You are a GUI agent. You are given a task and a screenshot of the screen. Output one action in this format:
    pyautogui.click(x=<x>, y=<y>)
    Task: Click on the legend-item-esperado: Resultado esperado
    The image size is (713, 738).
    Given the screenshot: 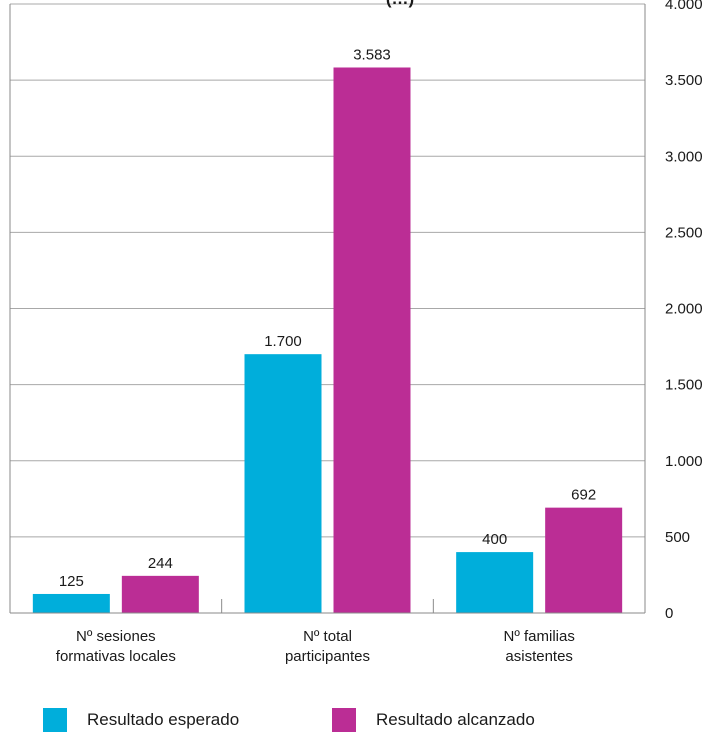 What is the action you would take?
    pyautogui.click(x=141, y=720)
    